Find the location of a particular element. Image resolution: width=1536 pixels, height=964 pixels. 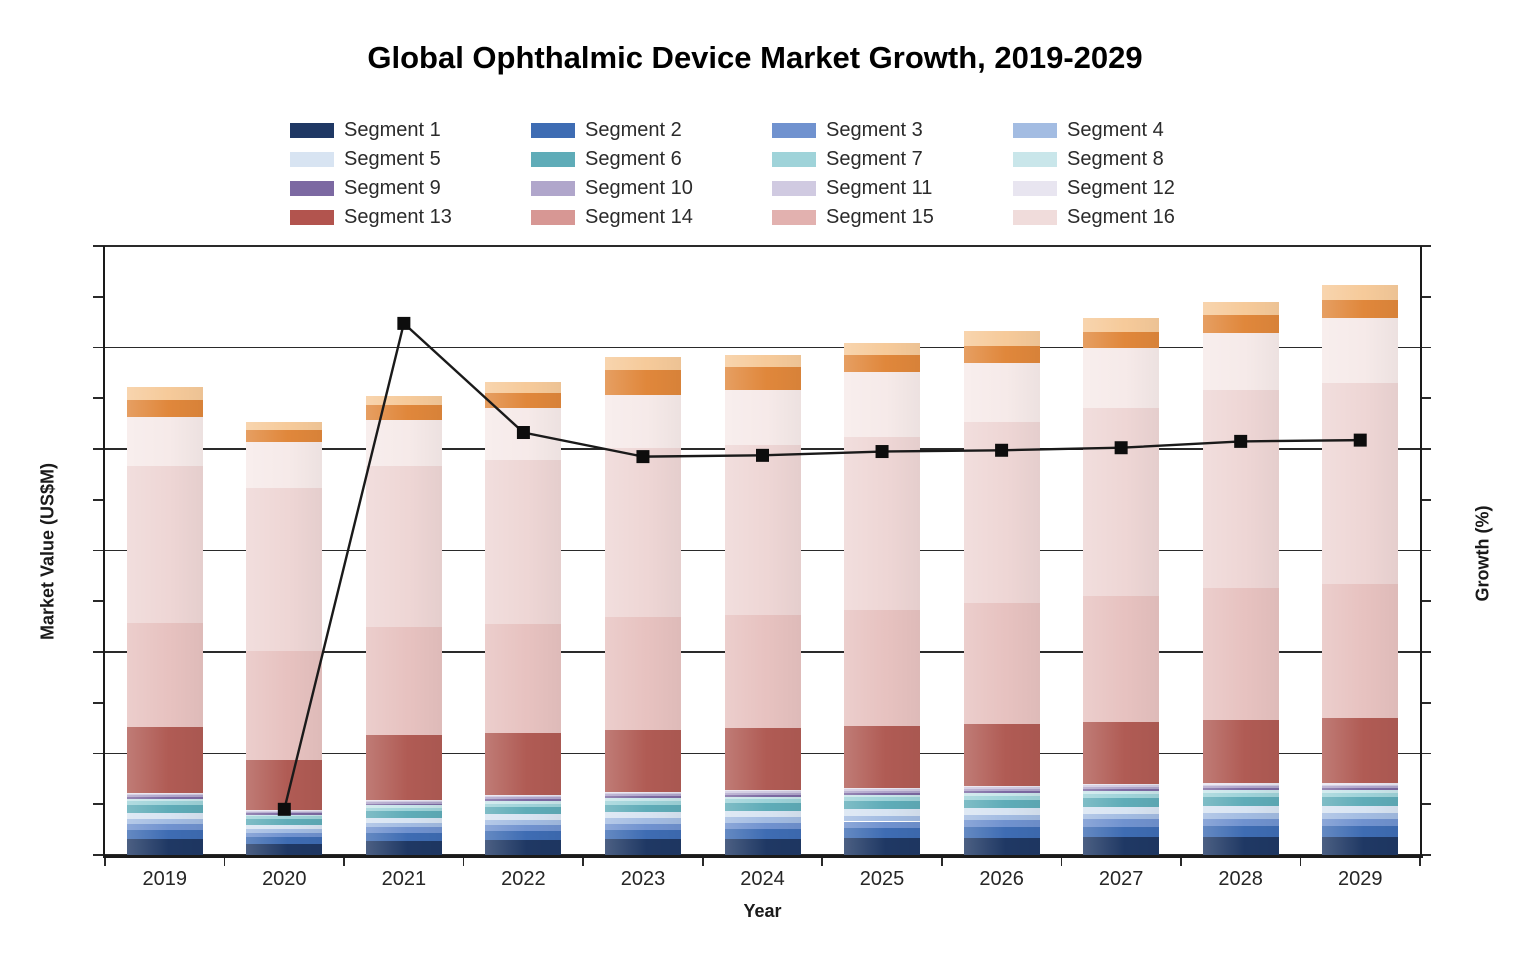

legend-item-segment-1: Segment 1 is located at coordinates (365, 130).